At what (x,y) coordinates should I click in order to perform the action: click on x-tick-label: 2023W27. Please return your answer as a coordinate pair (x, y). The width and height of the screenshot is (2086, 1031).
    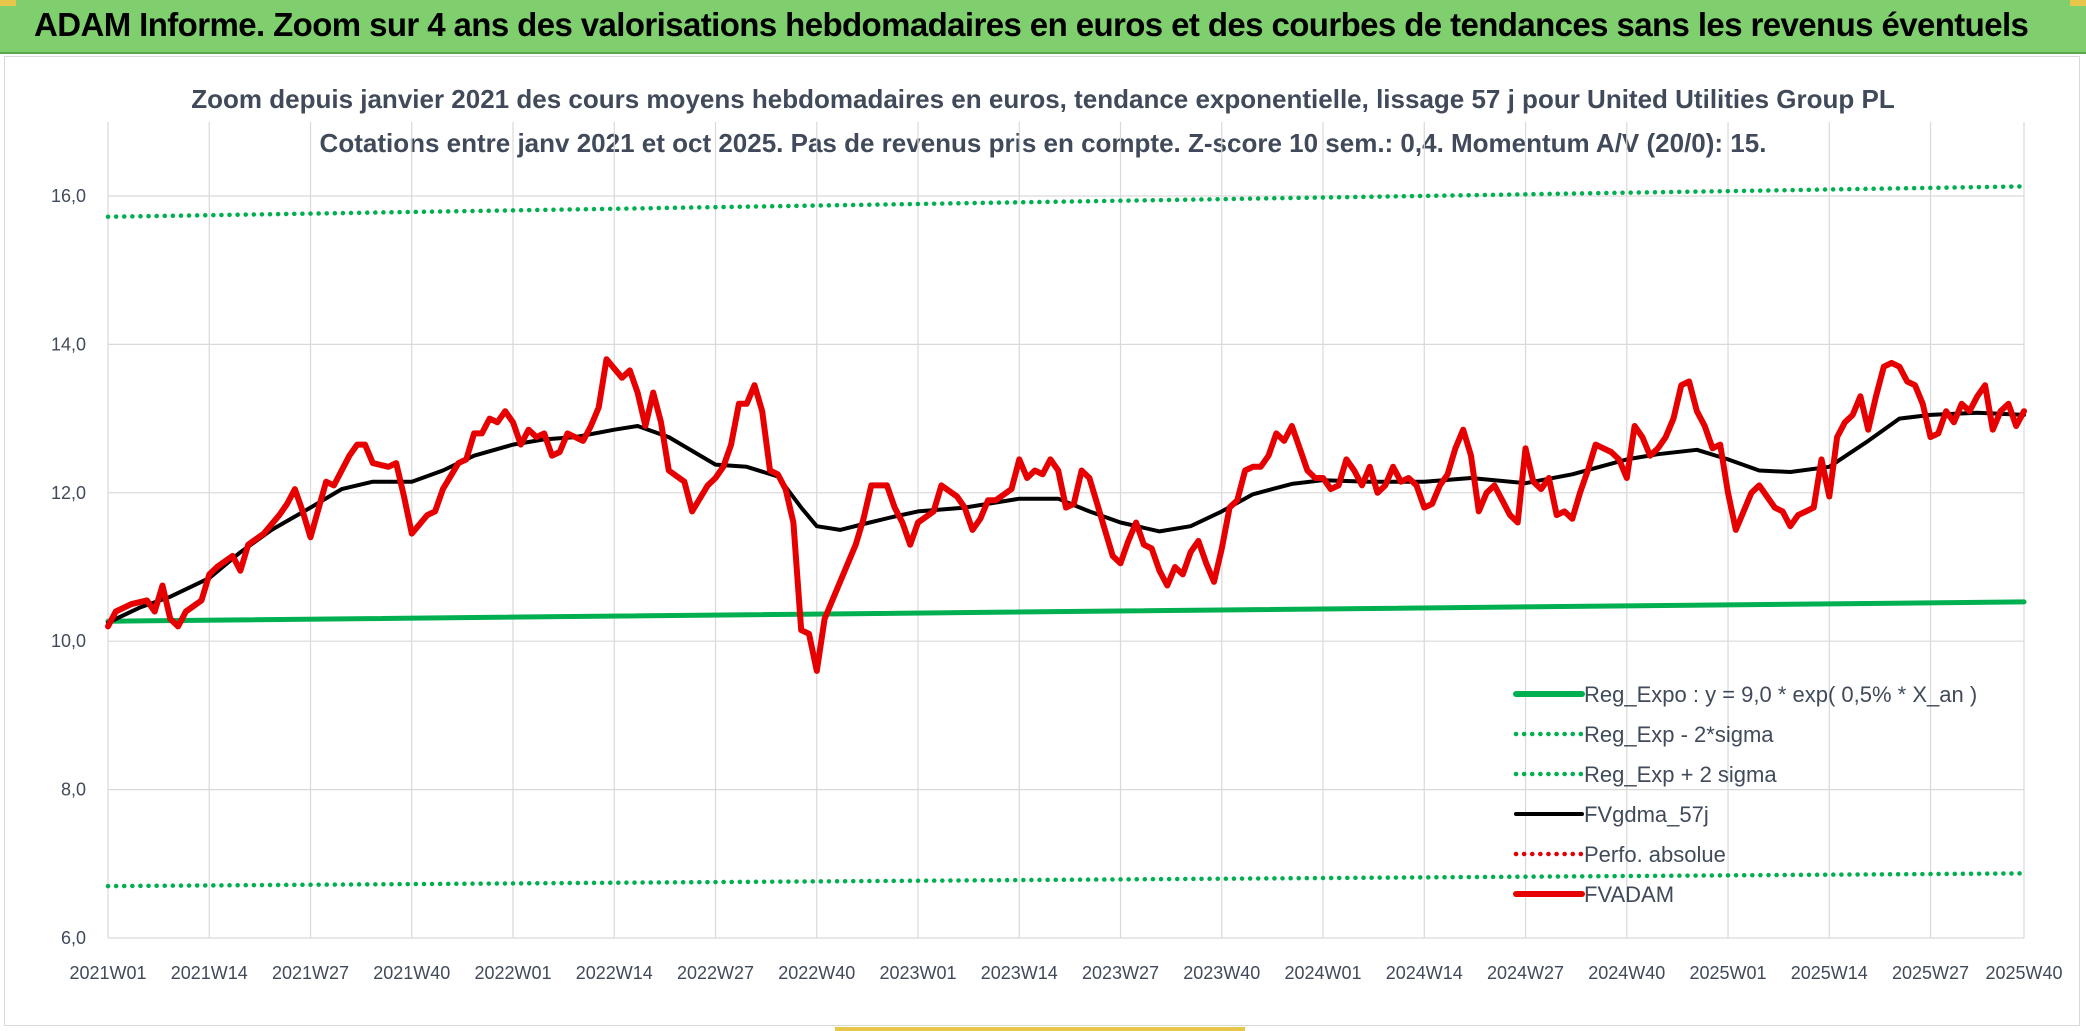
    Looking at the image, I should click on (1120, 973).